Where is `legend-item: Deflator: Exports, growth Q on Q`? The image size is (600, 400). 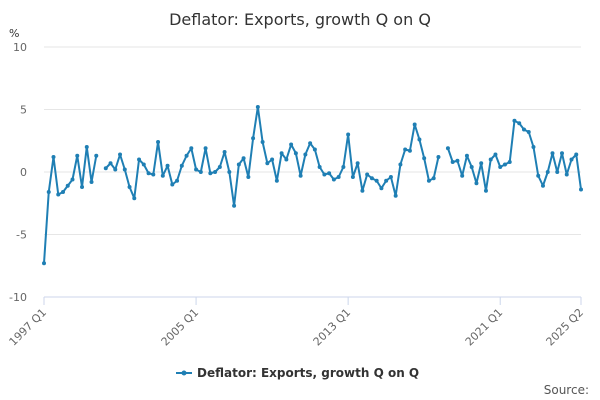 legend-item: Deflator: Exports, growth Q on Q is located at coordinates (297, 373).